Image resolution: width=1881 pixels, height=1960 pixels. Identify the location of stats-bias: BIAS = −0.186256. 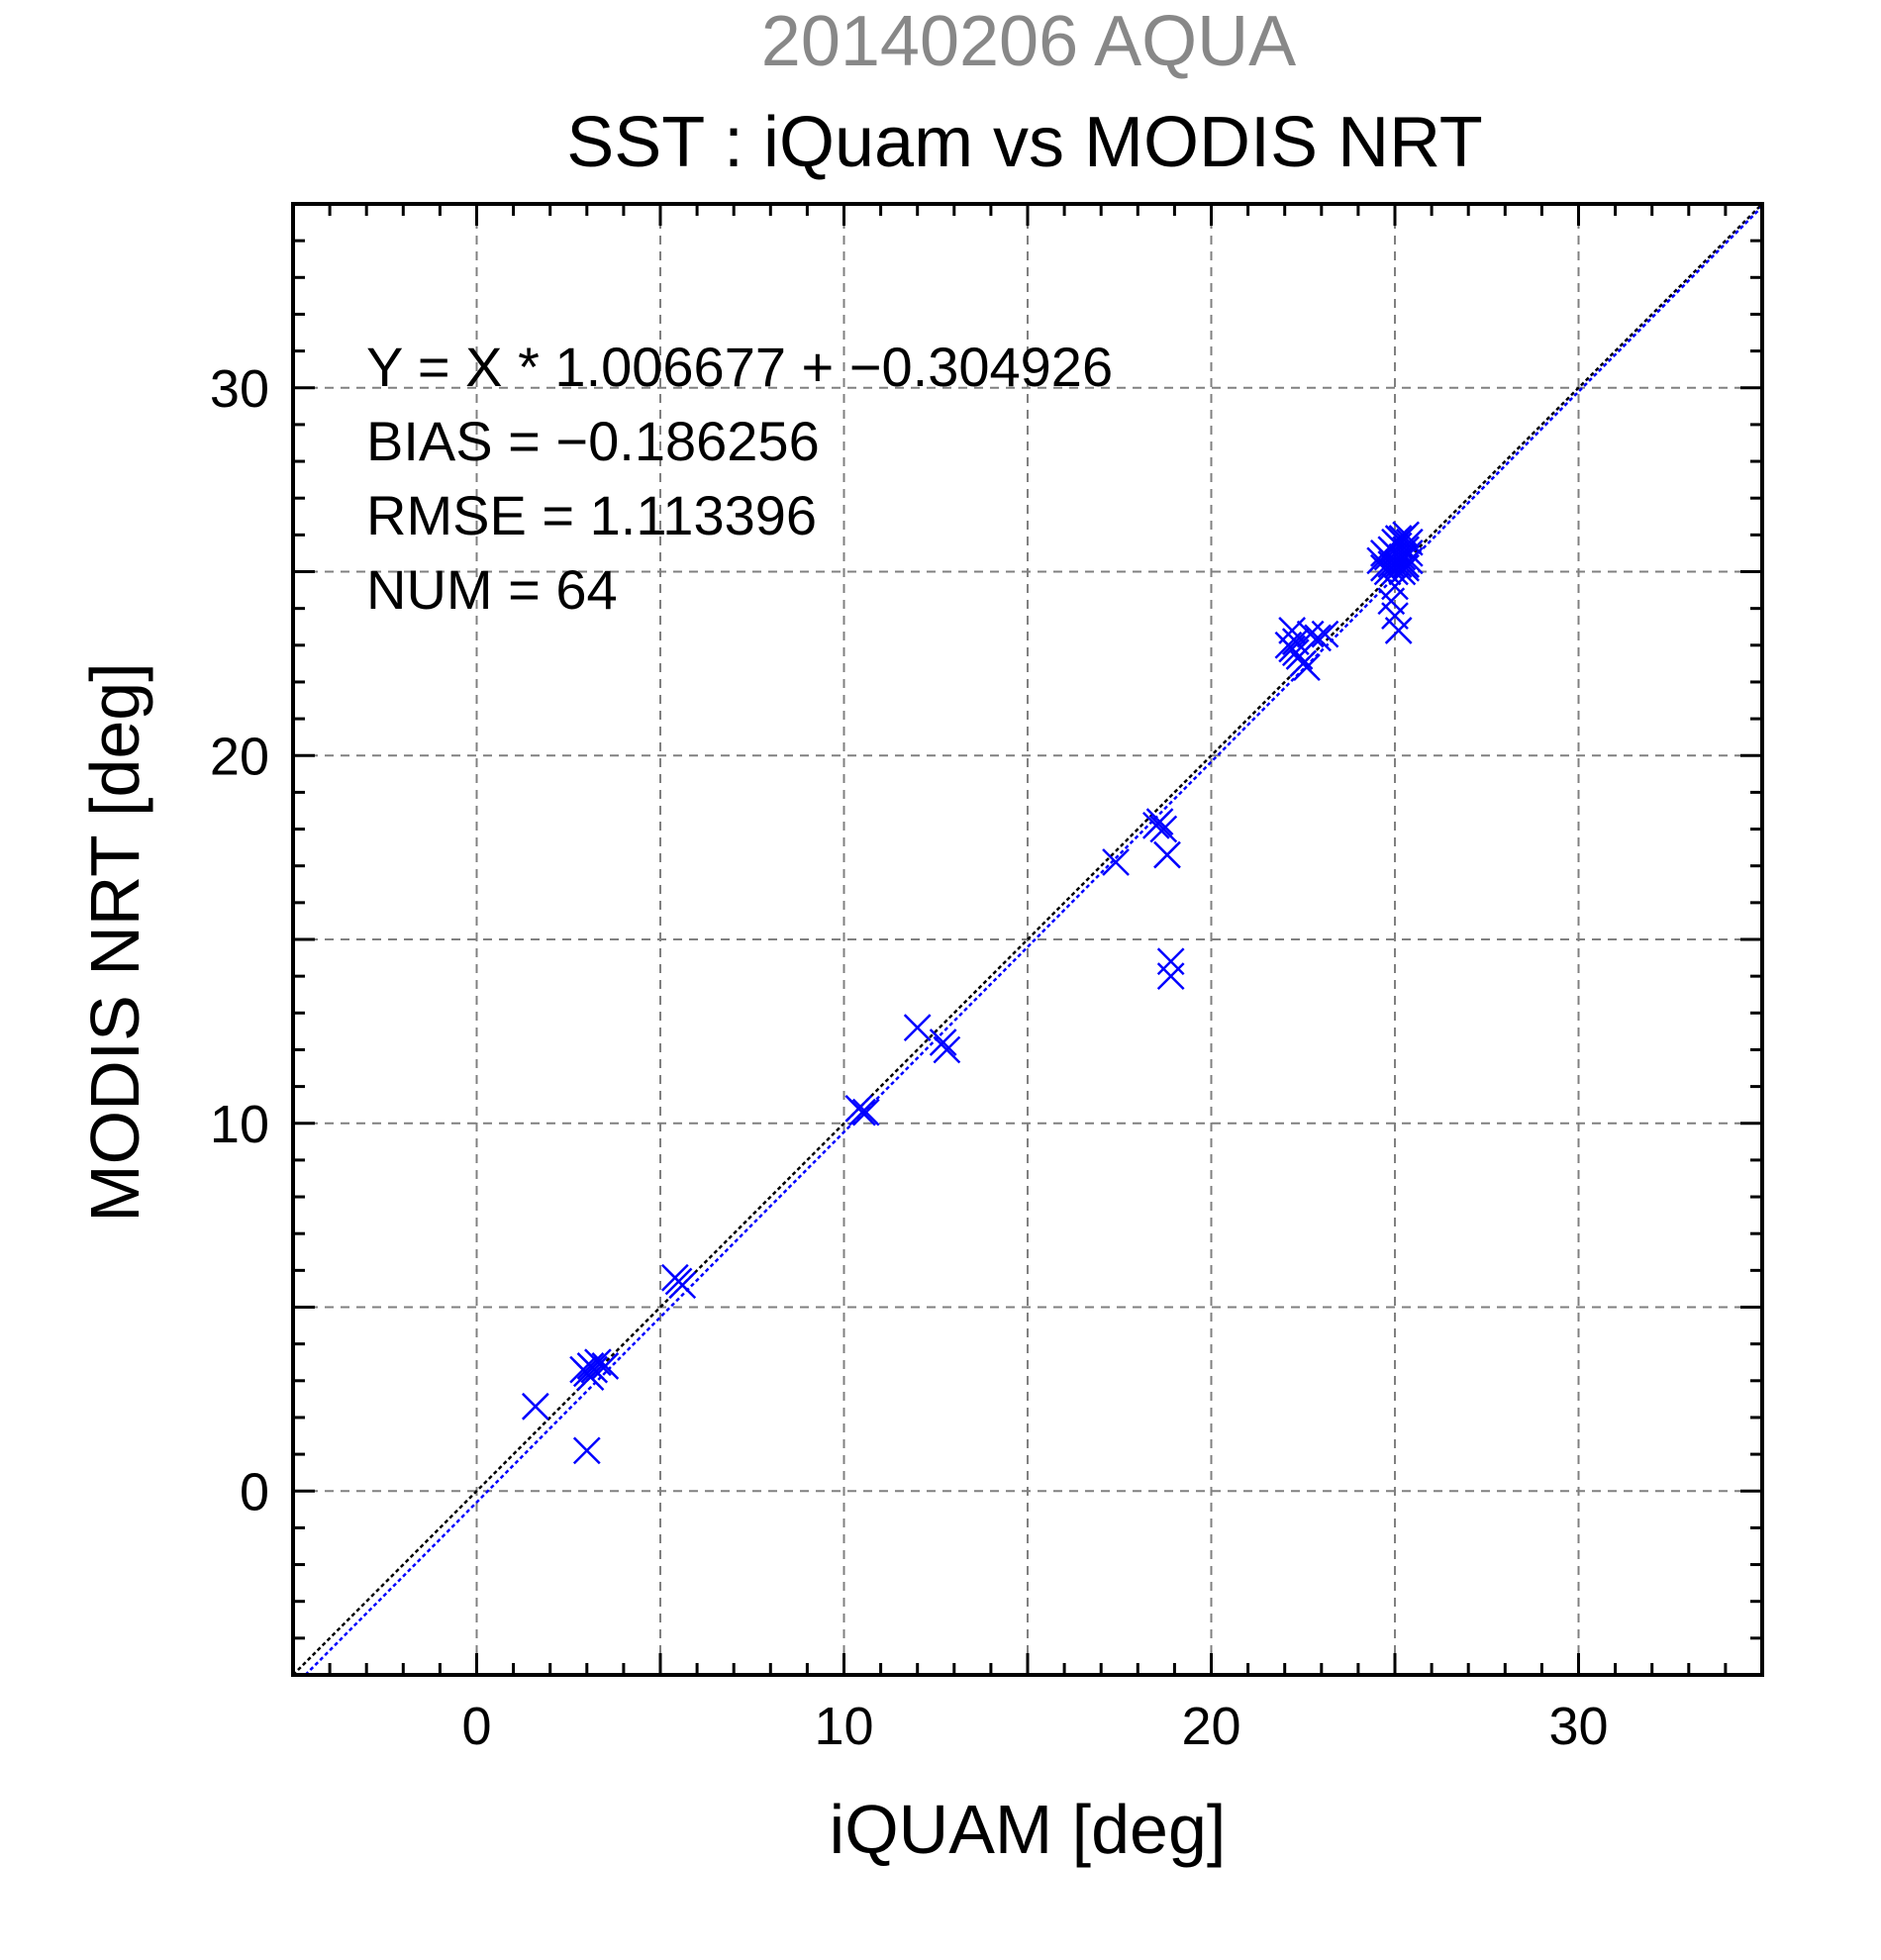
(593, 441).